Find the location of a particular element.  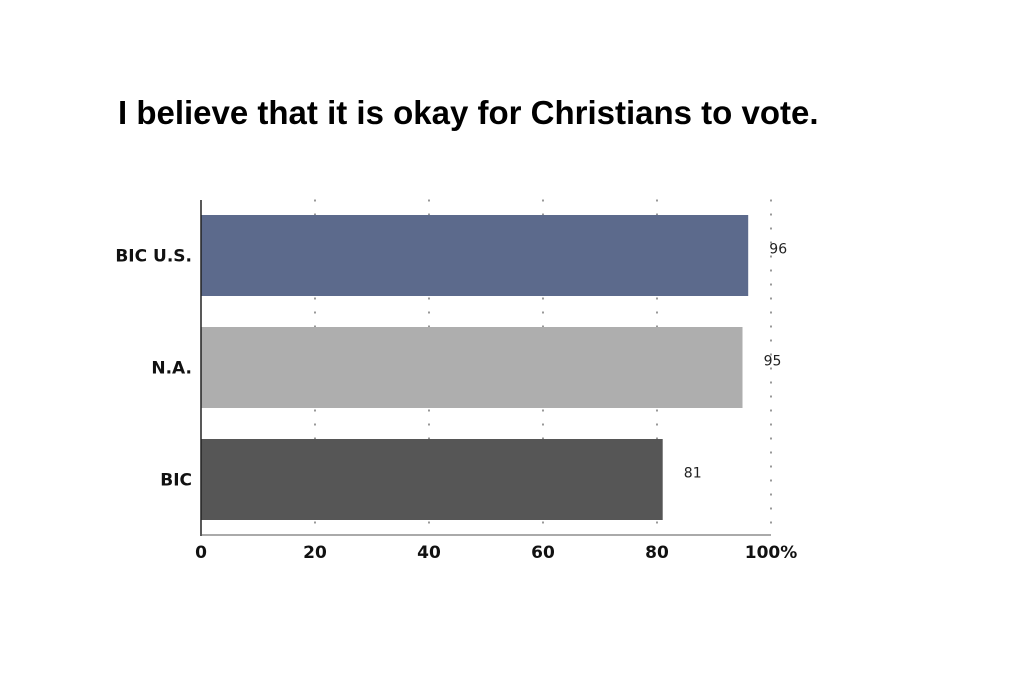

category-label: N.A. is located at coordinates (171, 369).